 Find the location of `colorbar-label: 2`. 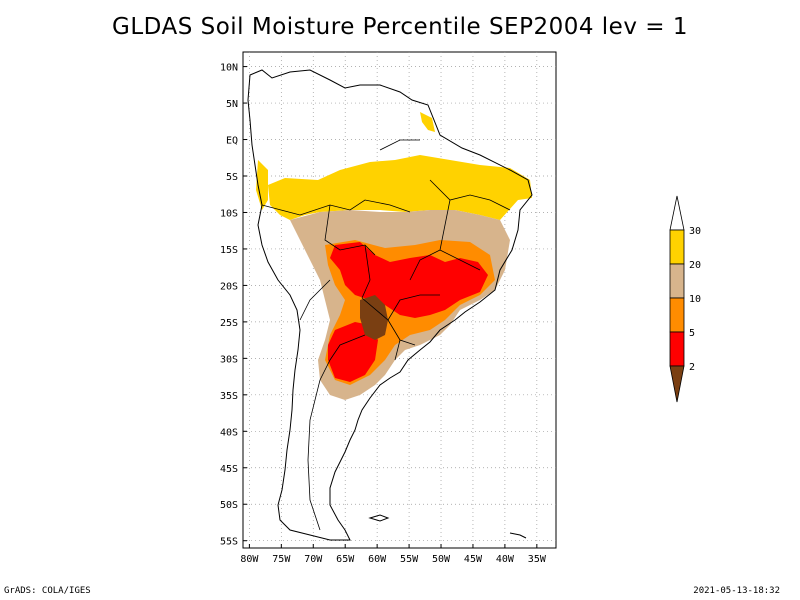

colorbar-label: 2 is located at coordinates (692, 367).